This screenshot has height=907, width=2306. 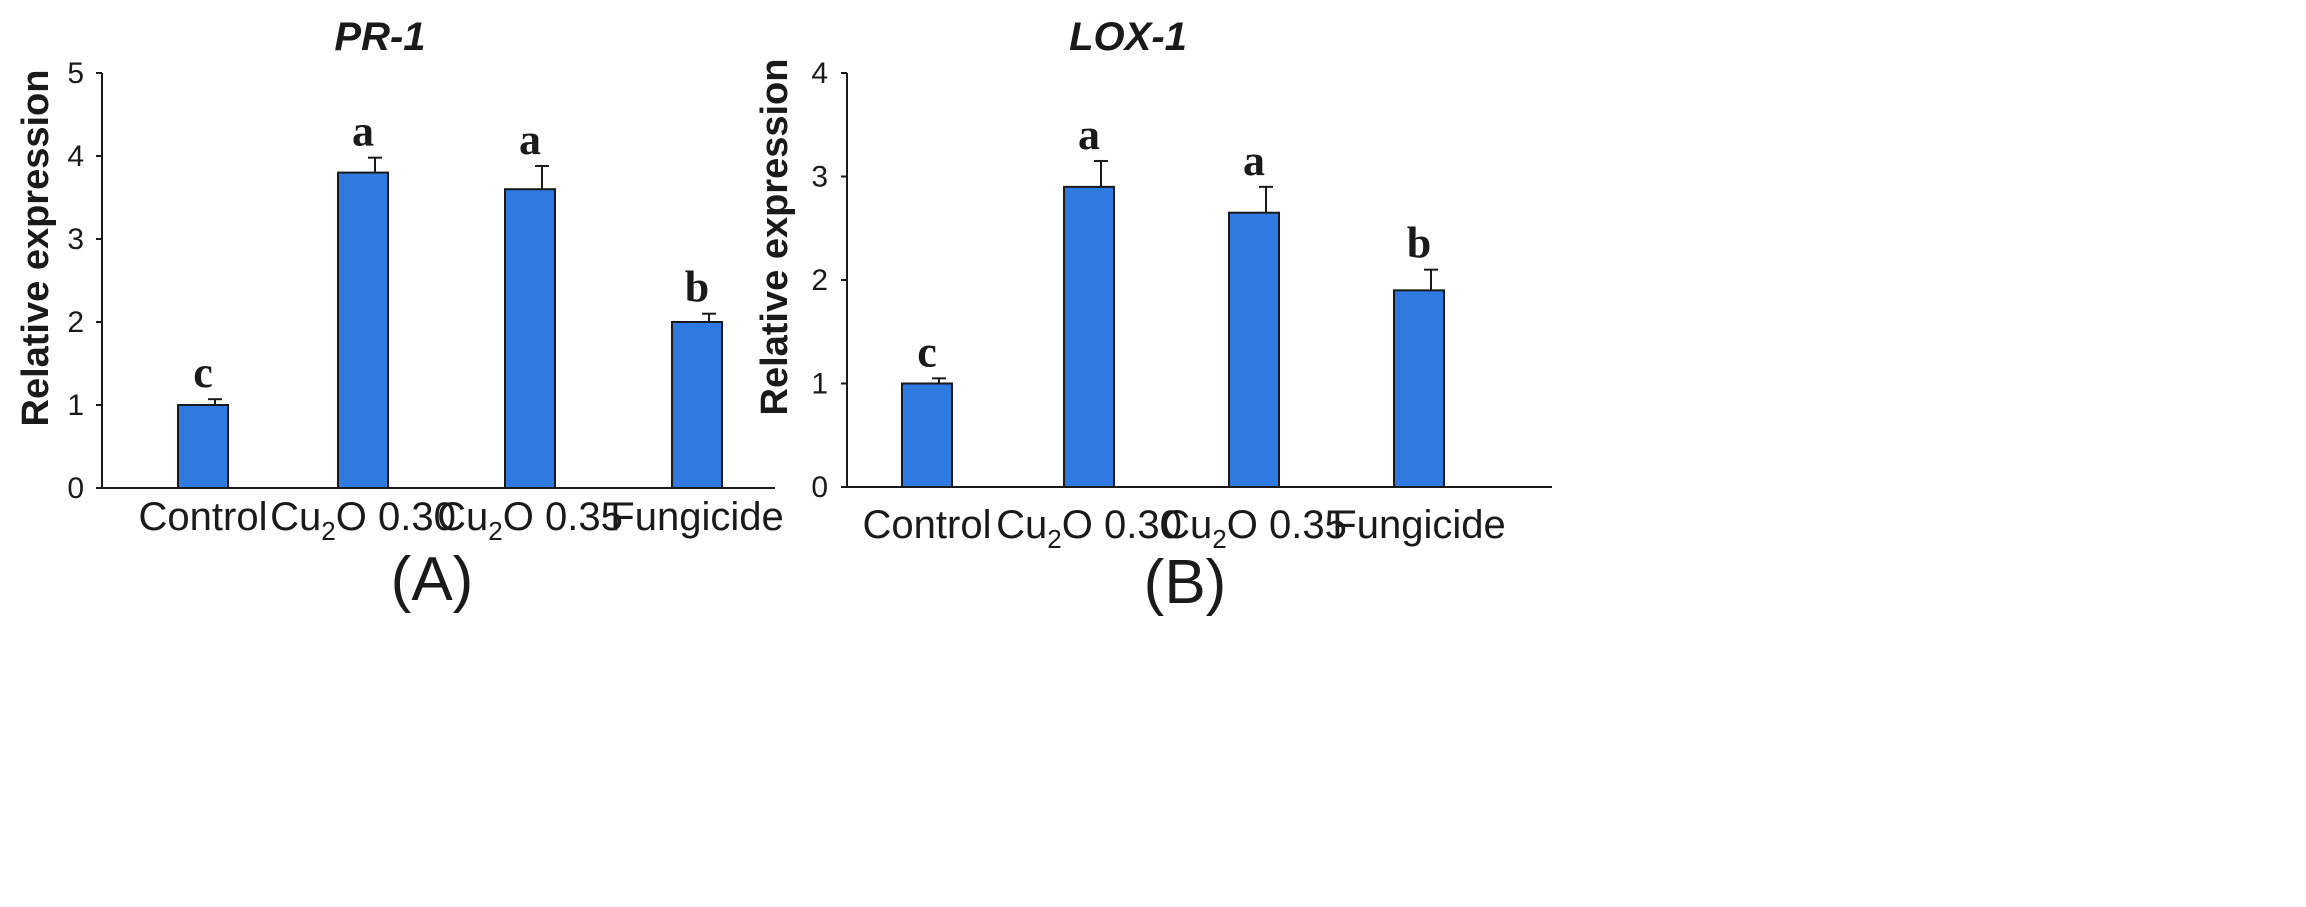 What do you see at coordinates (75, 73) in the screenshot?
I see `y-tick-label: 5` at bounding box center [75, 73].